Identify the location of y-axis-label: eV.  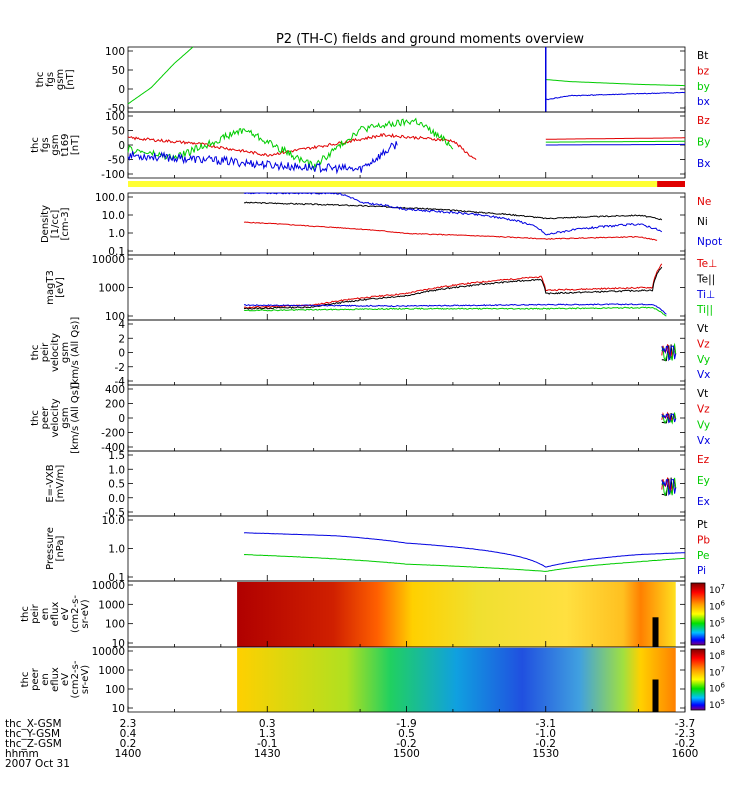
(65, 679).